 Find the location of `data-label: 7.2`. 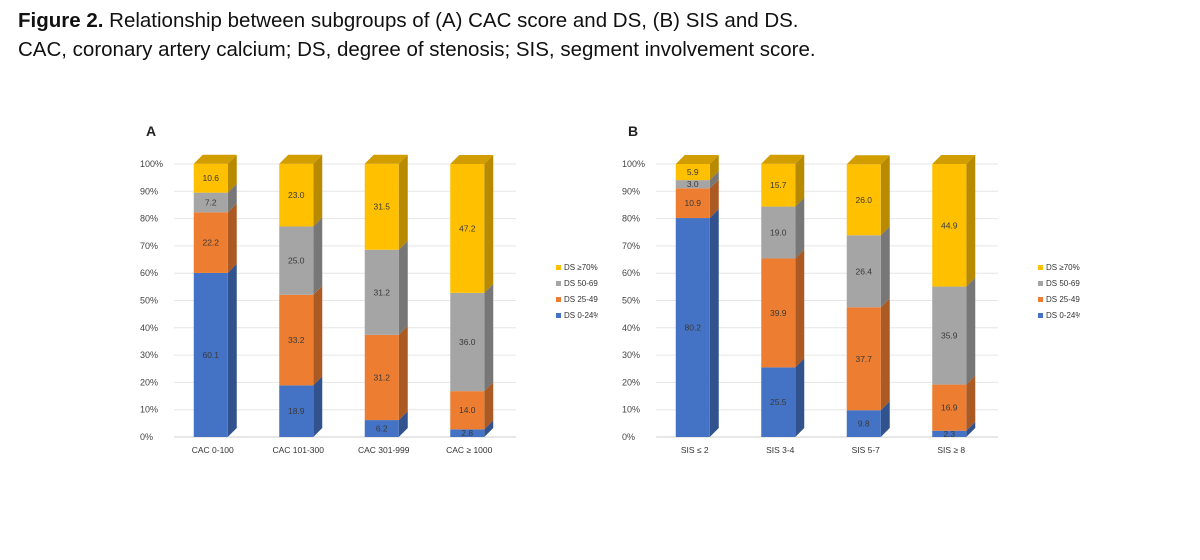

data-label: 7.2 is located at coordinates (211, 202).